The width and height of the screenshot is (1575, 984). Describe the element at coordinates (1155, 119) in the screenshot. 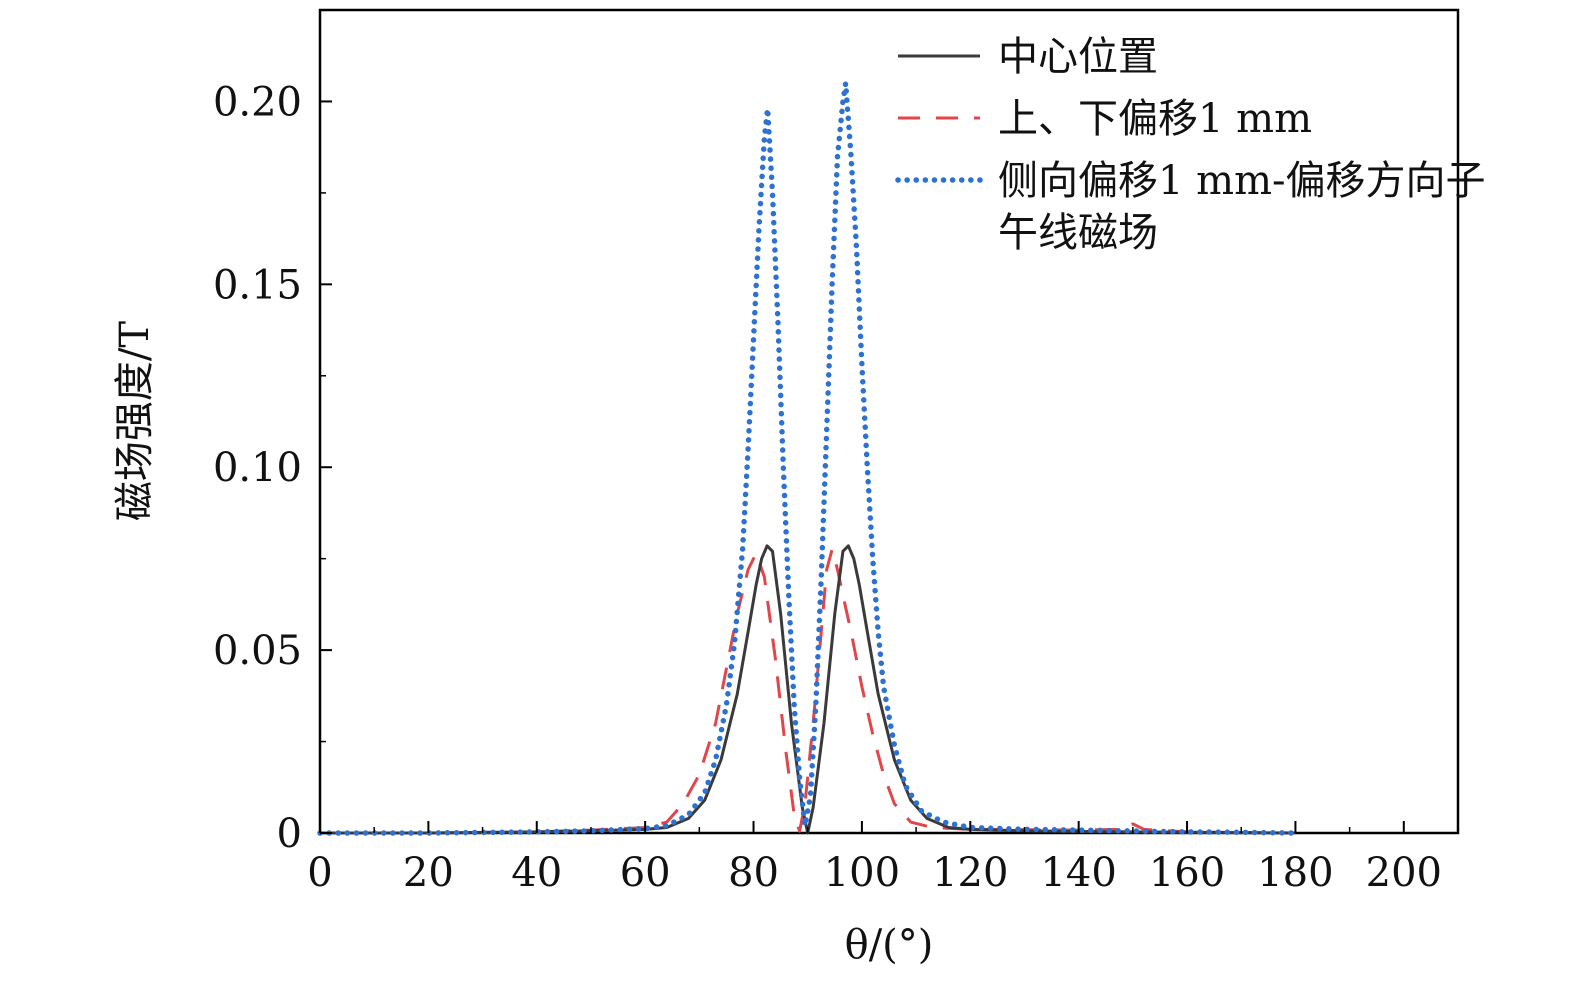

I see `legend-label-2: 上、下偏移1 mm` at that location.